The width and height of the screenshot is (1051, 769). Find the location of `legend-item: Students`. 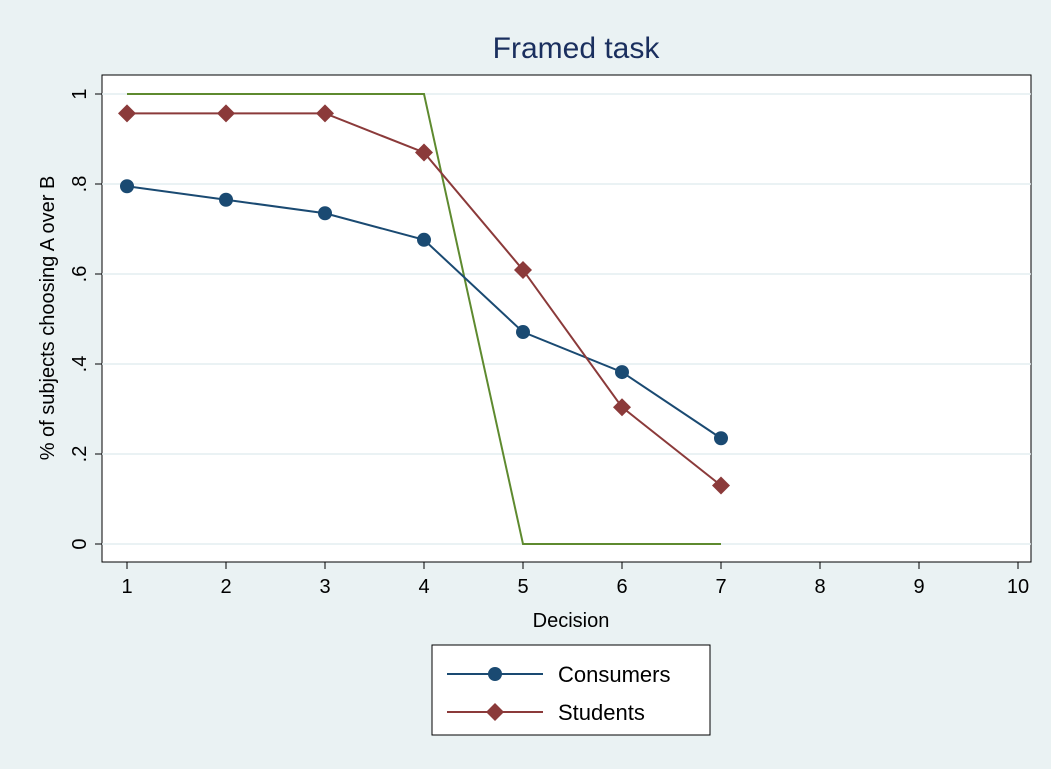

legend-item: Students is located at coordinates (546, 712).